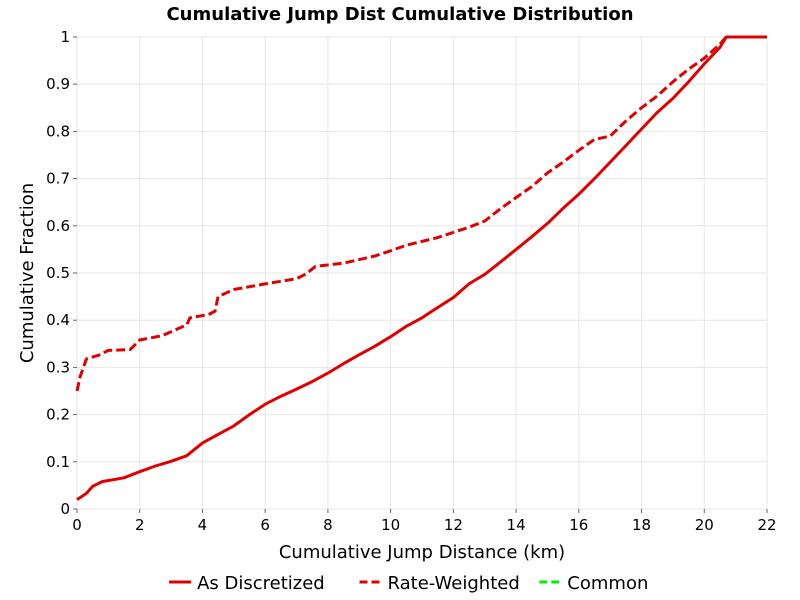 This screenshot has width=800, height=600. I want to click on legend-label: Common, so click(607, 583).